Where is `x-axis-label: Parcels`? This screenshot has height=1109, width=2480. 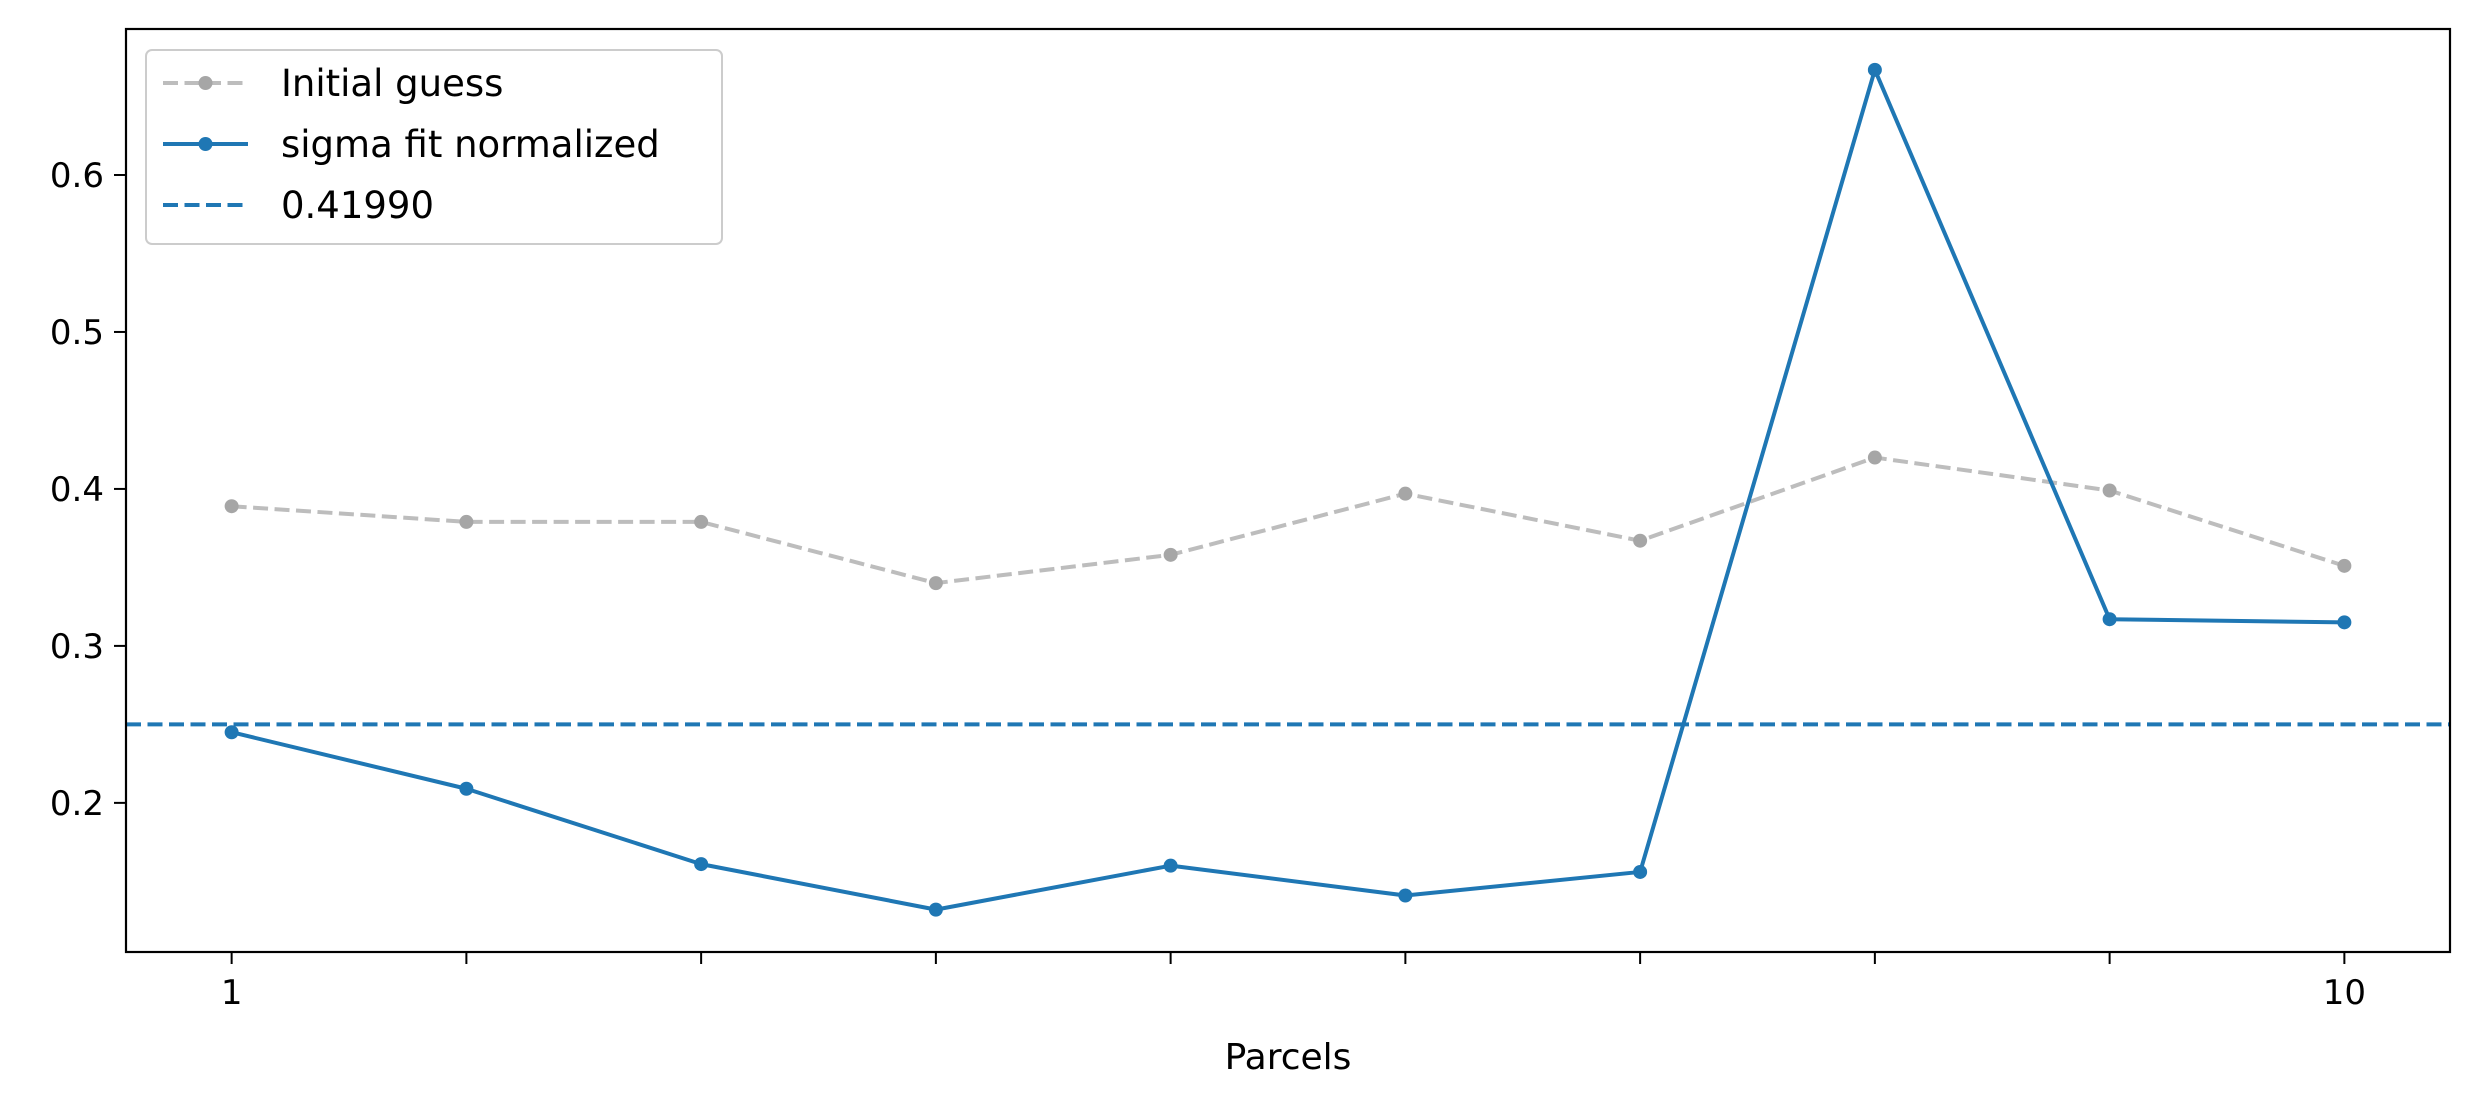 x-axis-label: Parcels is located at coordinates (1288, 1057).